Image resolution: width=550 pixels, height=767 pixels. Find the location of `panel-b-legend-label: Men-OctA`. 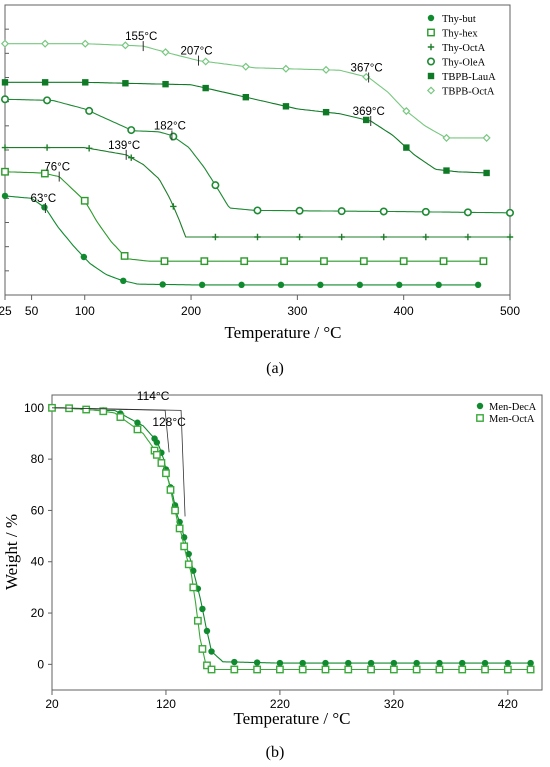

panel-b-legend-label: Men-OctA is located at coordinates (512, 419).